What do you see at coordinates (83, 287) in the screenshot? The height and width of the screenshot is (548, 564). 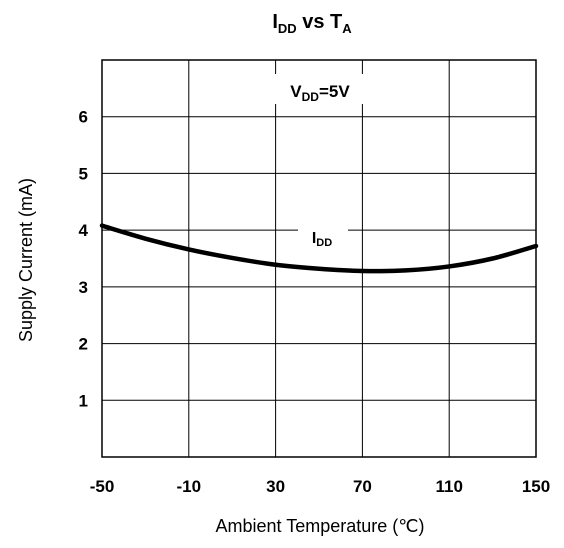 I see `y-tick-label: 3` at bounding box center [83, 287].